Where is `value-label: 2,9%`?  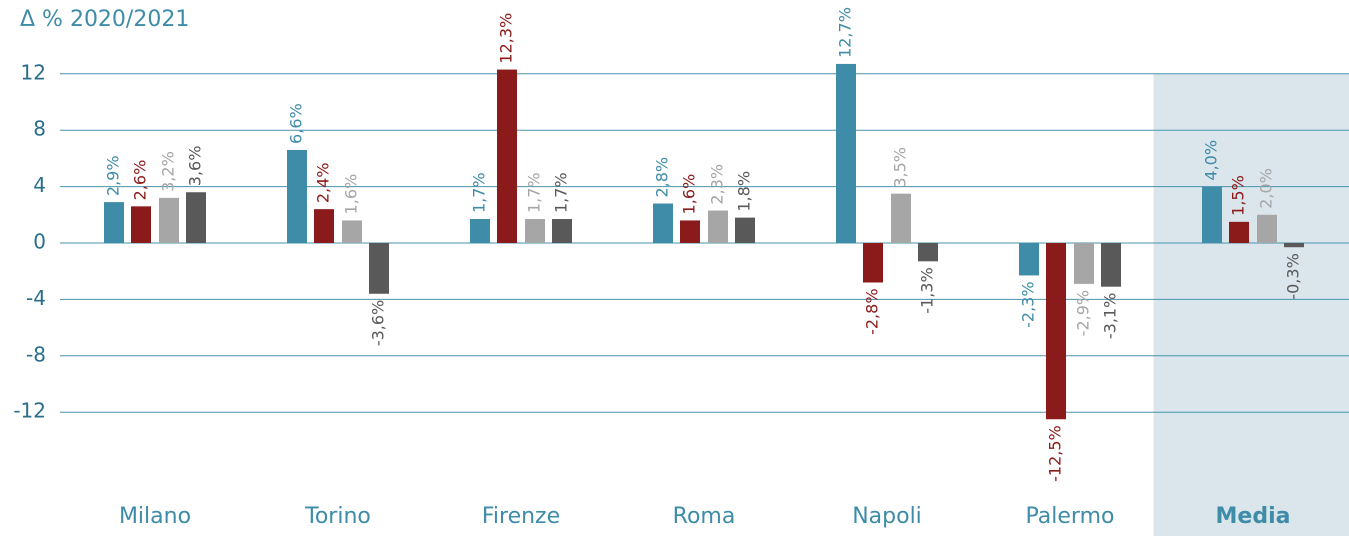 value-label: 2,9% is located at coordinates (113, 175).